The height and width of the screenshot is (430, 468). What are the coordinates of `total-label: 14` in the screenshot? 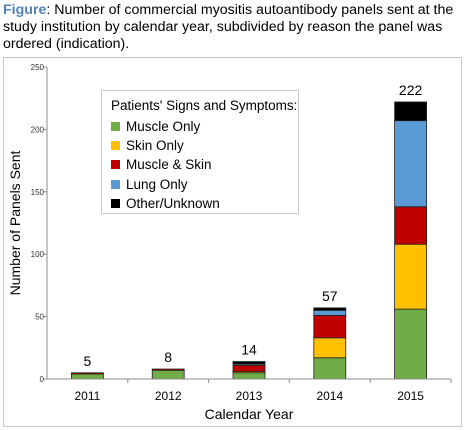 It's located at (249, 350).